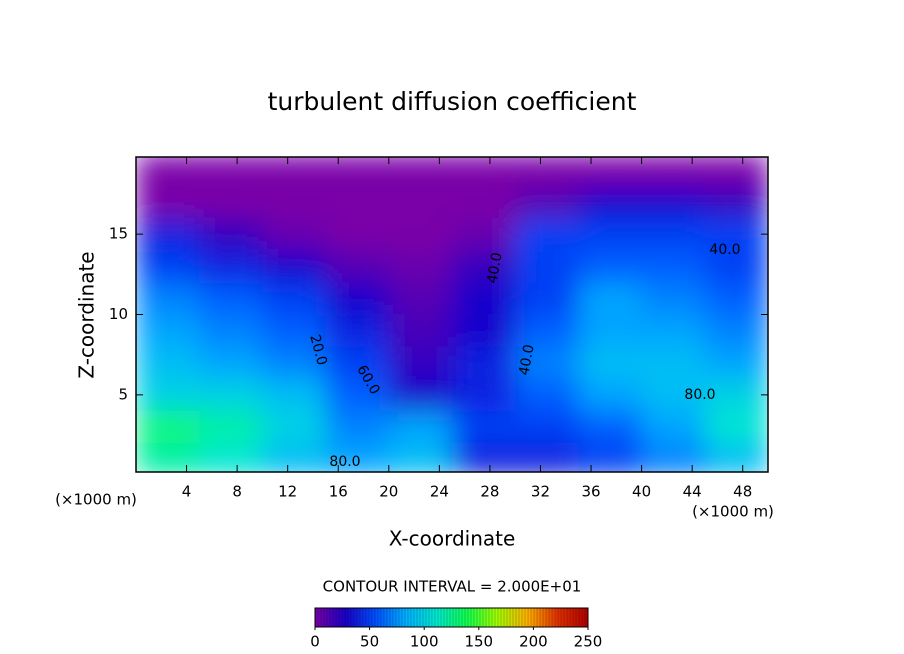 The height and width of the screenshot is (654, 904). I want to click on chart-title: turbulent diffusion coefficient, so click(452, 101).